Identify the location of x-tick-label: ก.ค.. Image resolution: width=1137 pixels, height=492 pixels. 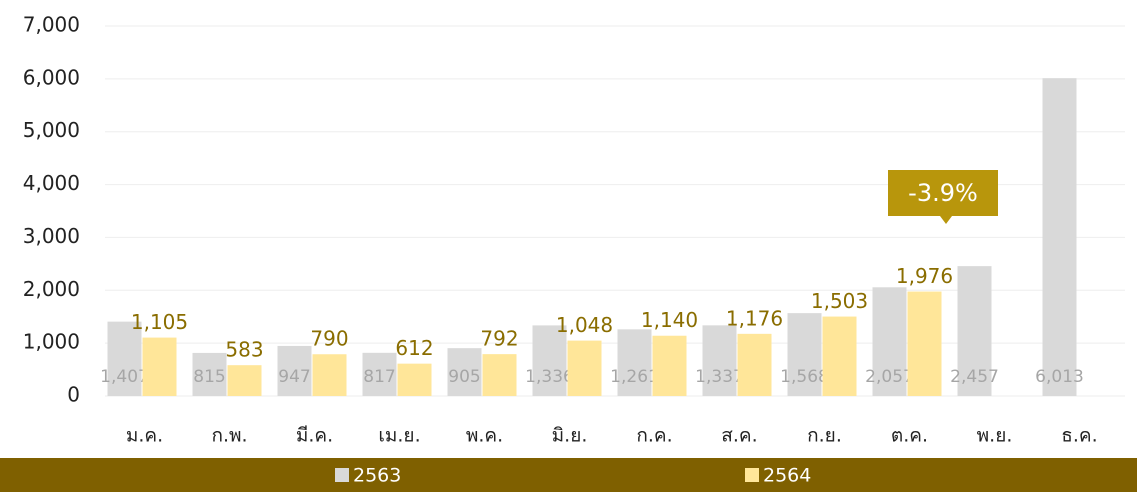
(654, 436).